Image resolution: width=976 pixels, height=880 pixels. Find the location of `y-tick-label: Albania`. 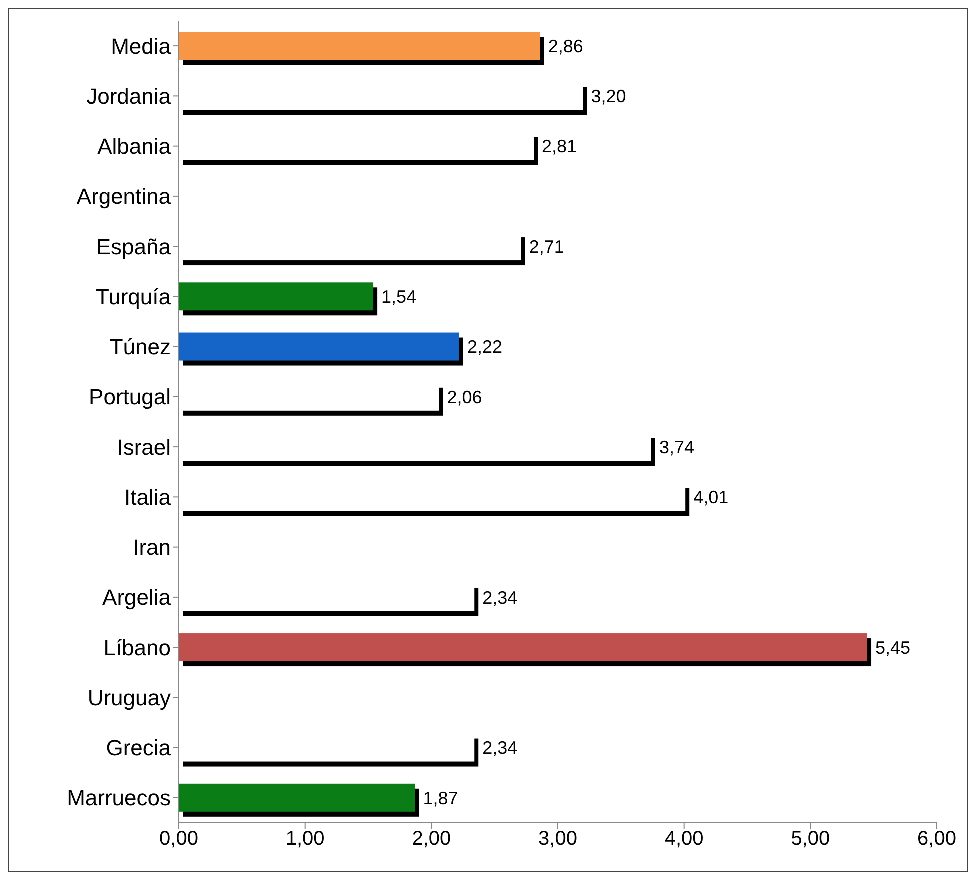

y-tick-label: Albania is located at coordinates (135, 147).